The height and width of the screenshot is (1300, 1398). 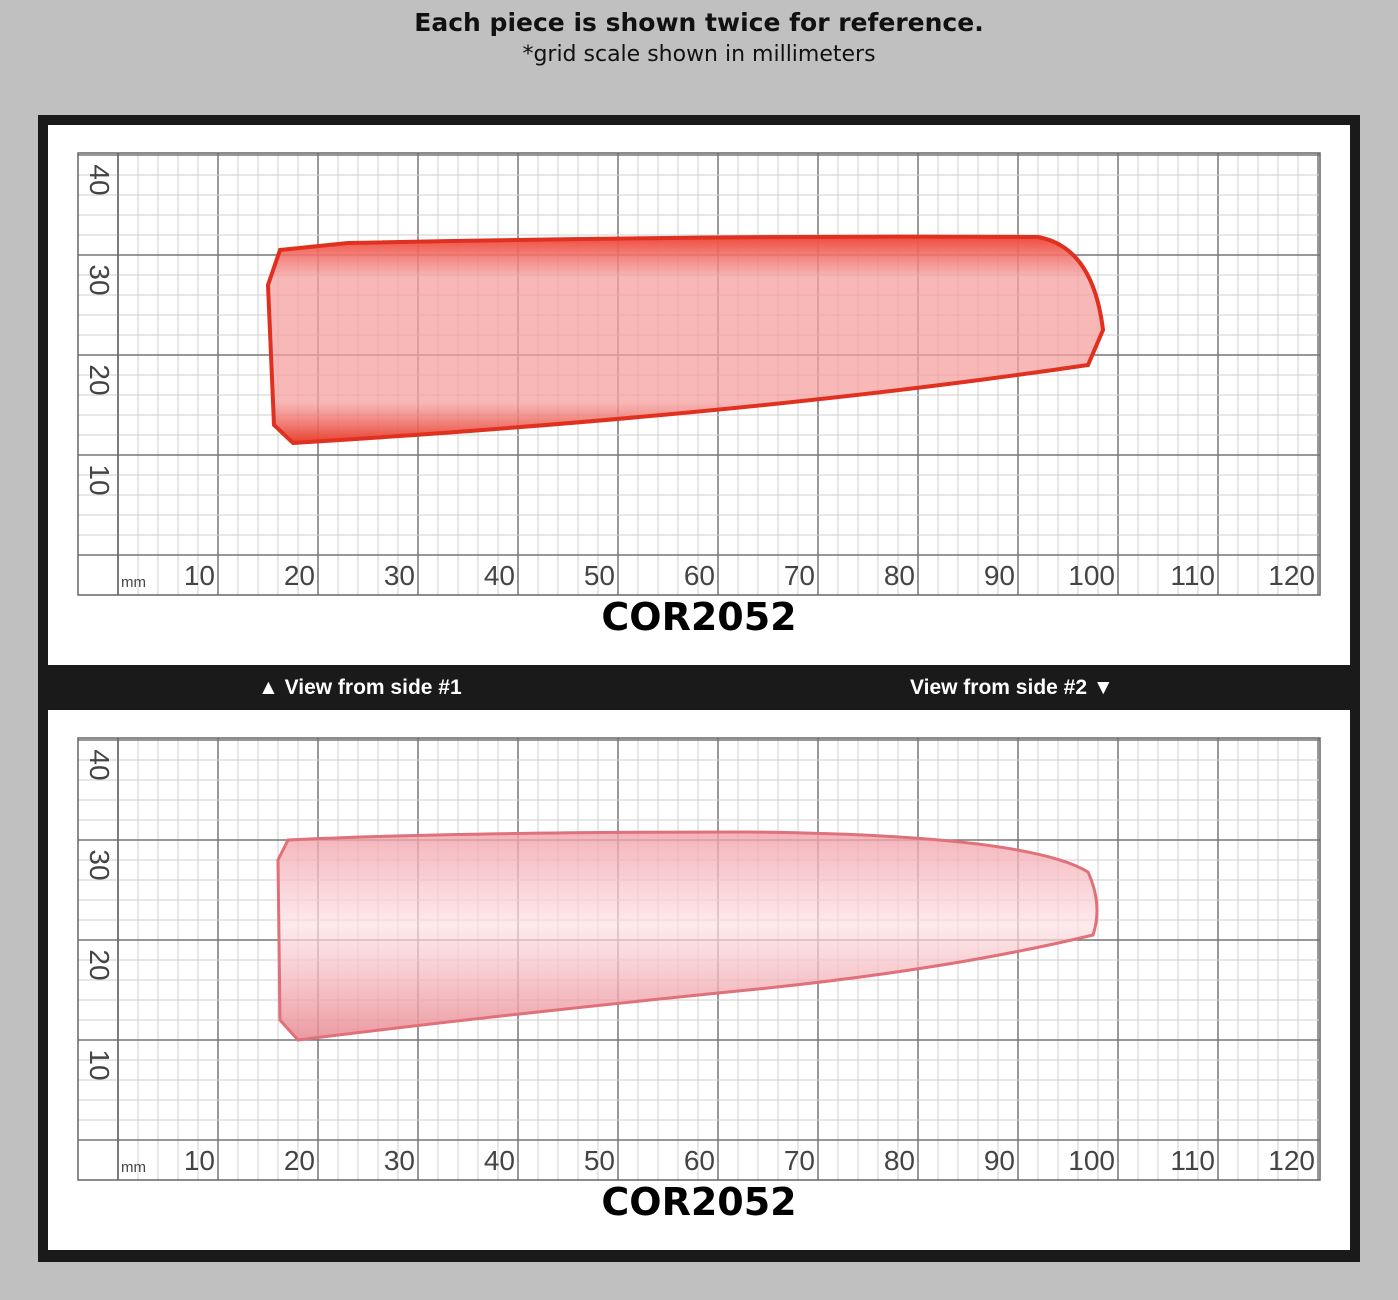 I want to click on subtitle: *grid scale shown in millimeters, so click(x=699, y=54).